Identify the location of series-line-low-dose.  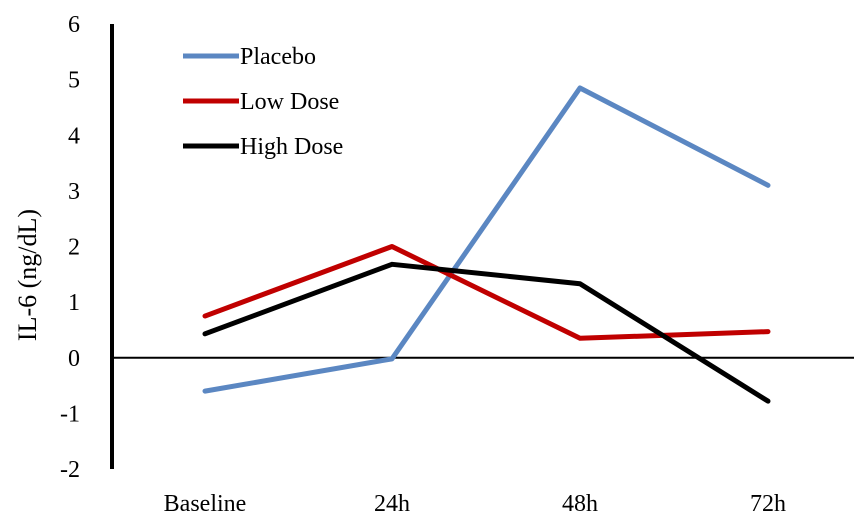
(486, 292).